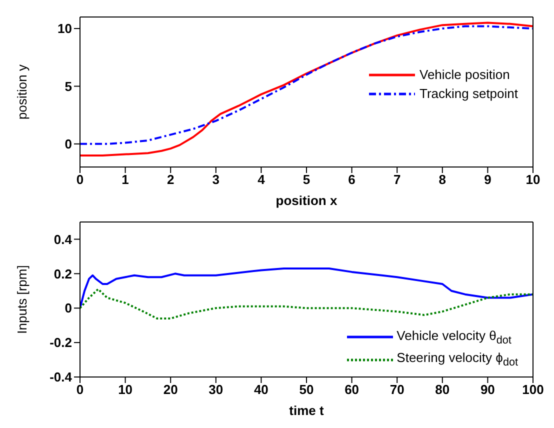 Image resolution: width=554 pixels, height=428 pixels. What do you see at coordinates (216, 180) in the screenshot?
I see `x-tick-label: 3` at bounding box center [216, 180].